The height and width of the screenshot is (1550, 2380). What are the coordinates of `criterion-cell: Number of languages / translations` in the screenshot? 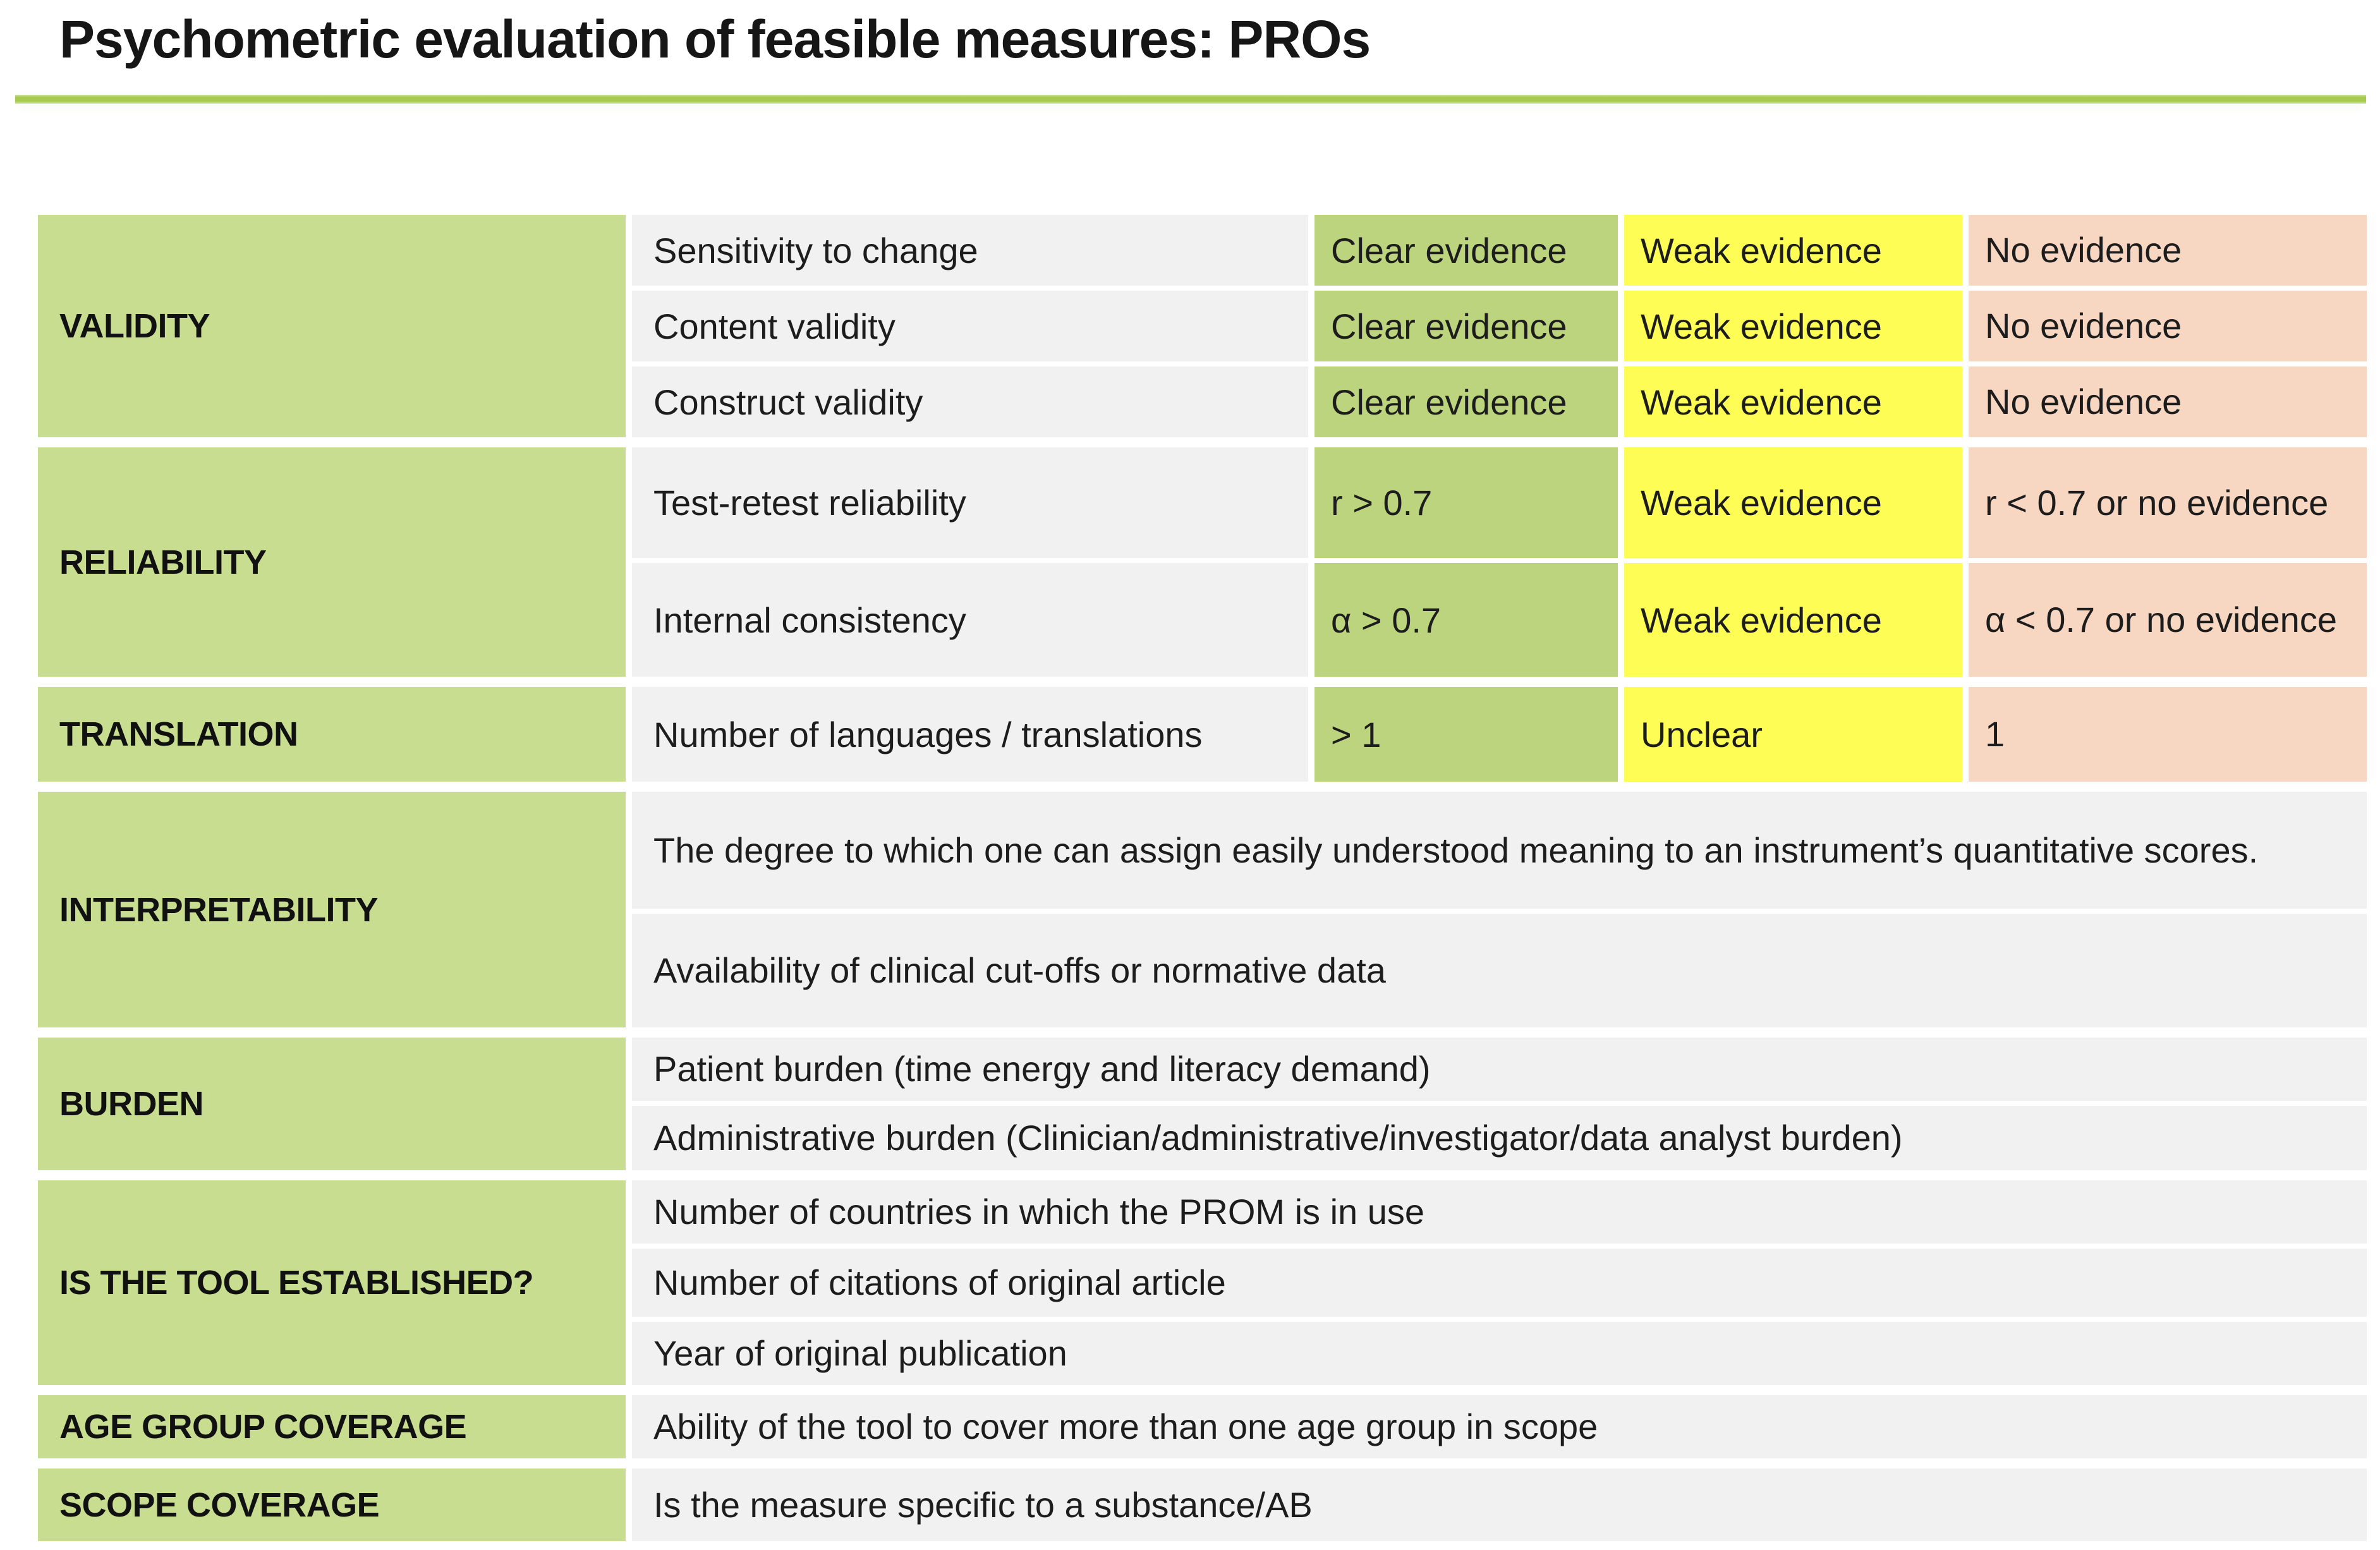 It's located at (970, 734).